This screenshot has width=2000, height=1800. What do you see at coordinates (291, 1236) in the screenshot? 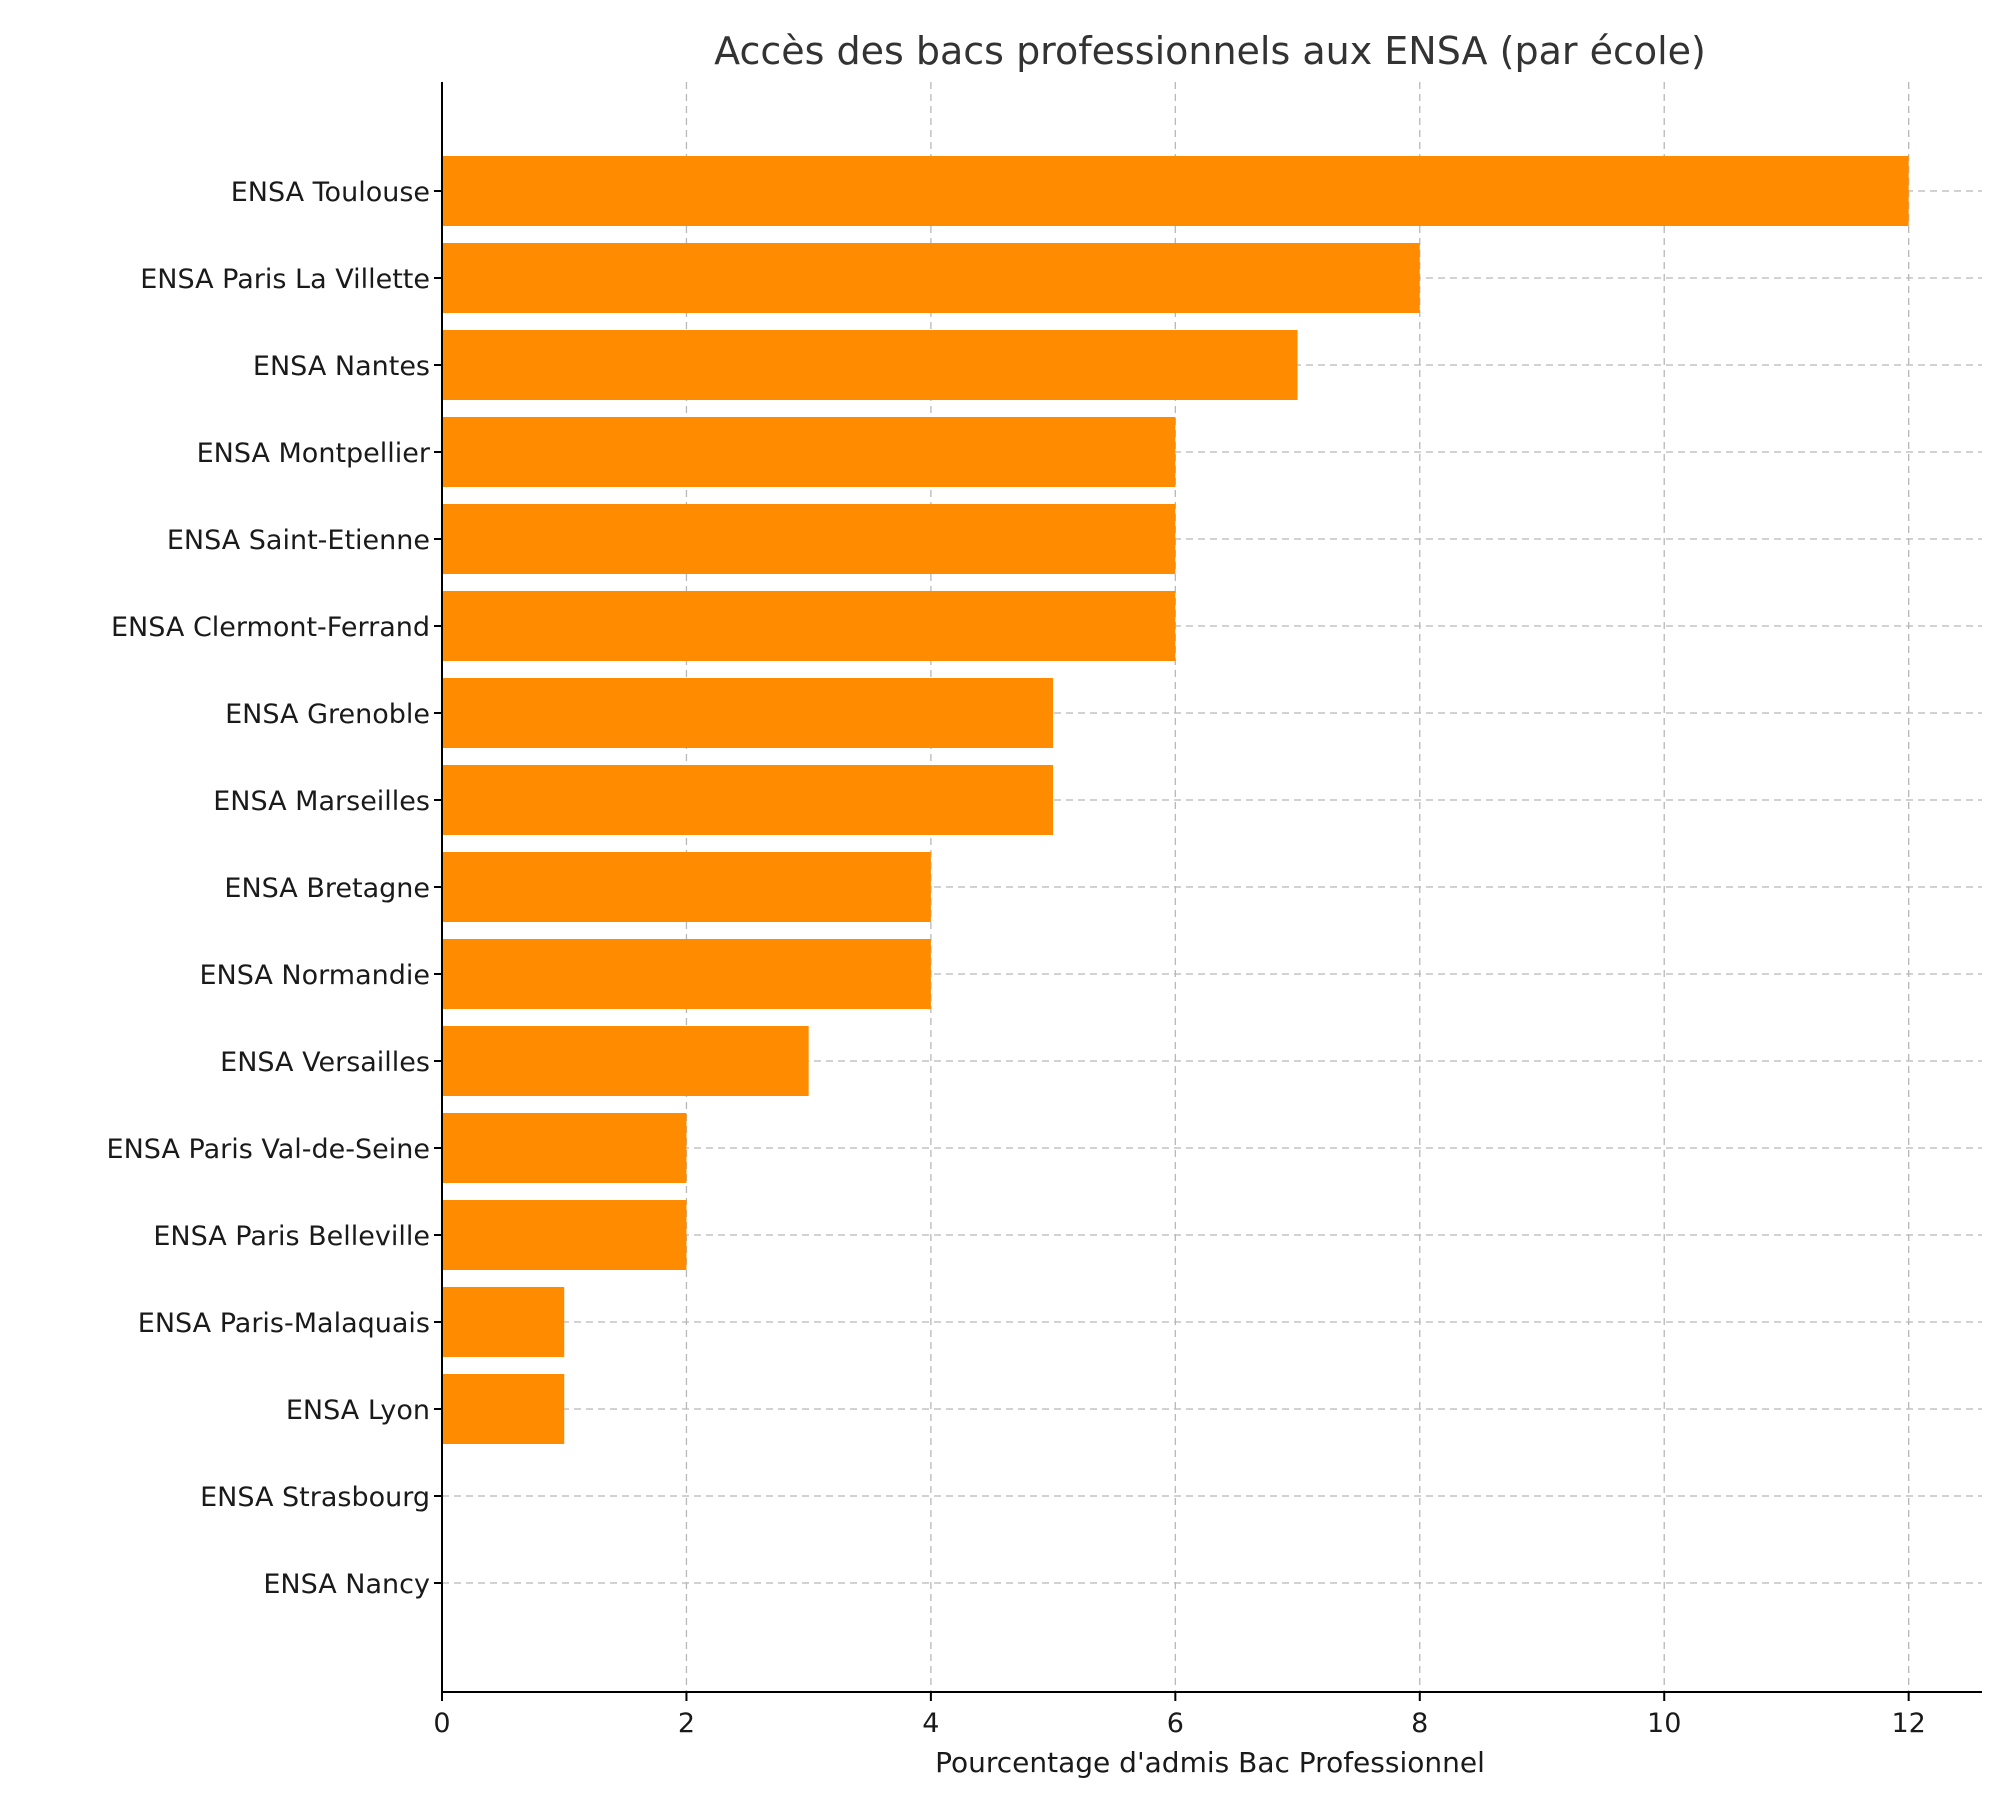
I see `category-label-12: ENSA Paris Belleville` at bounding box center [291, 1236].